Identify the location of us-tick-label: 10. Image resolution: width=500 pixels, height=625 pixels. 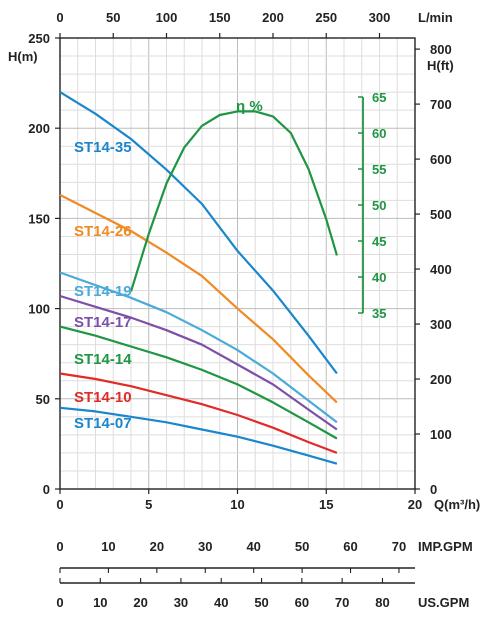
(100, 602).